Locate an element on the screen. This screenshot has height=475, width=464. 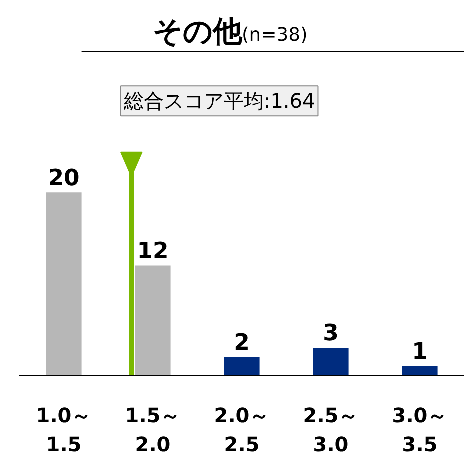
x-tick-label: 3.0～ 3.5 is located at coordinates (420, 430).